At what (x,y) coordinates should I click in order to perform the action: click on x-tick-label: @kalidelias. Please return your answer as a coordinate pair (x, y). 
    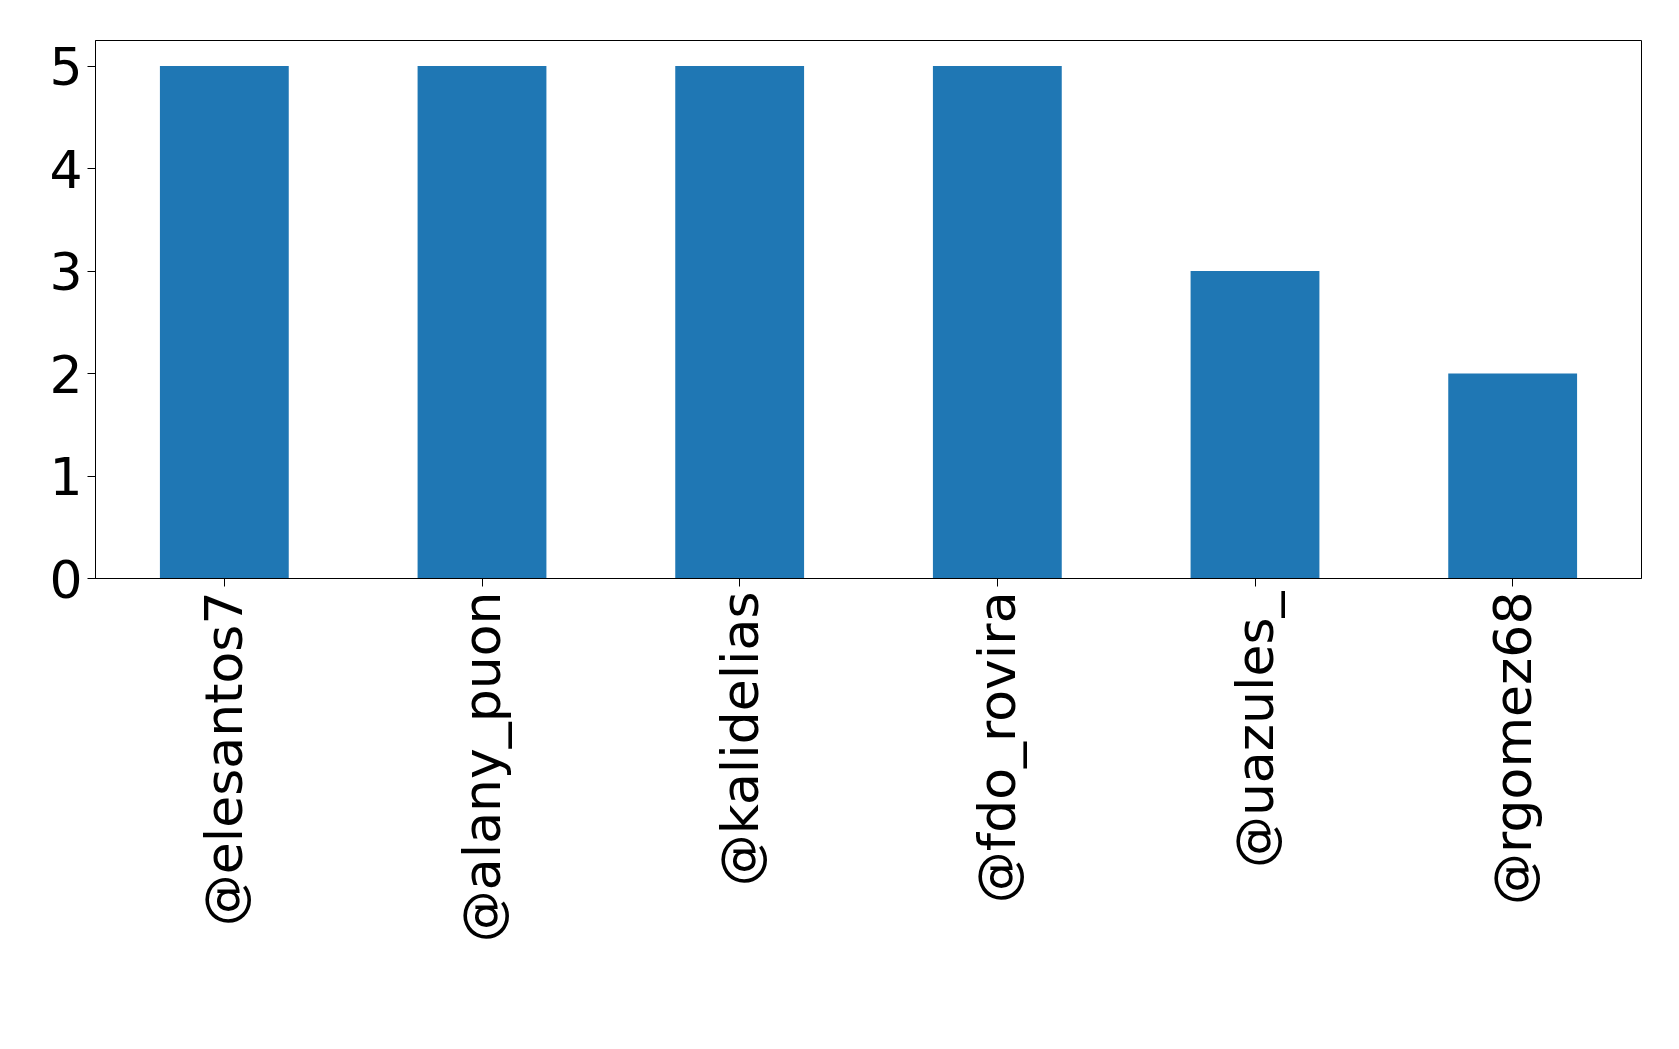
    Looking at the image, I should click on (739, 739).